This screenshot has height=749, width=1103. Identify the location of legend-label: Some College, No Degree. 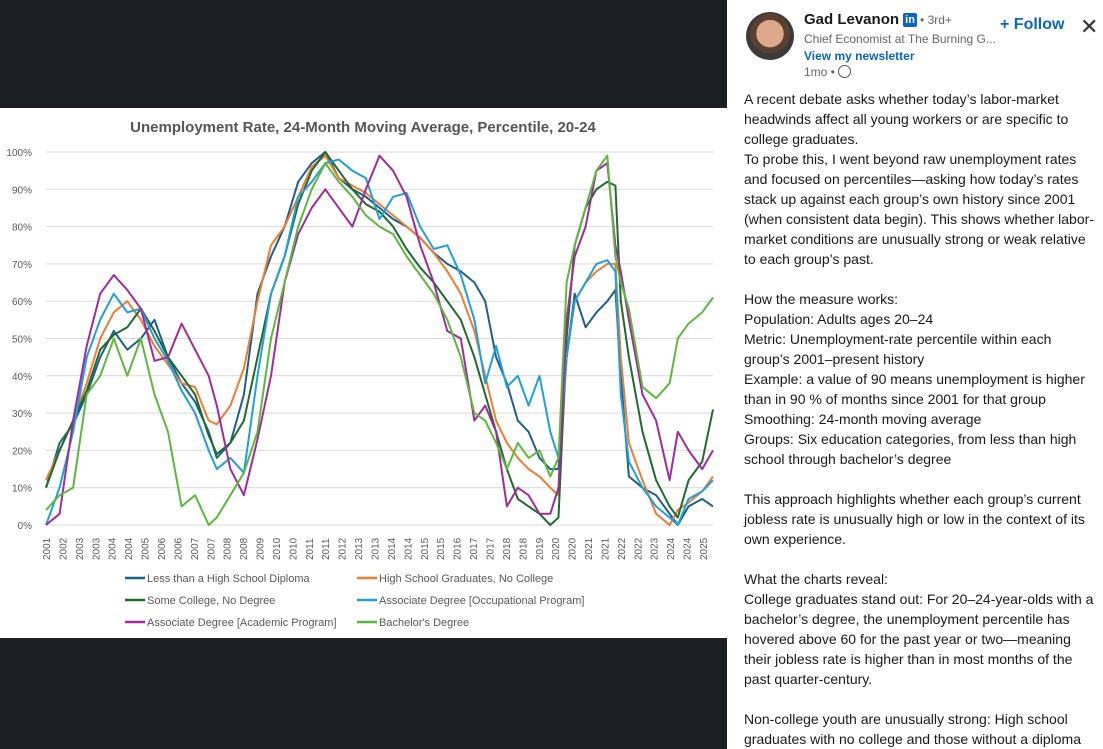
(211, 601).